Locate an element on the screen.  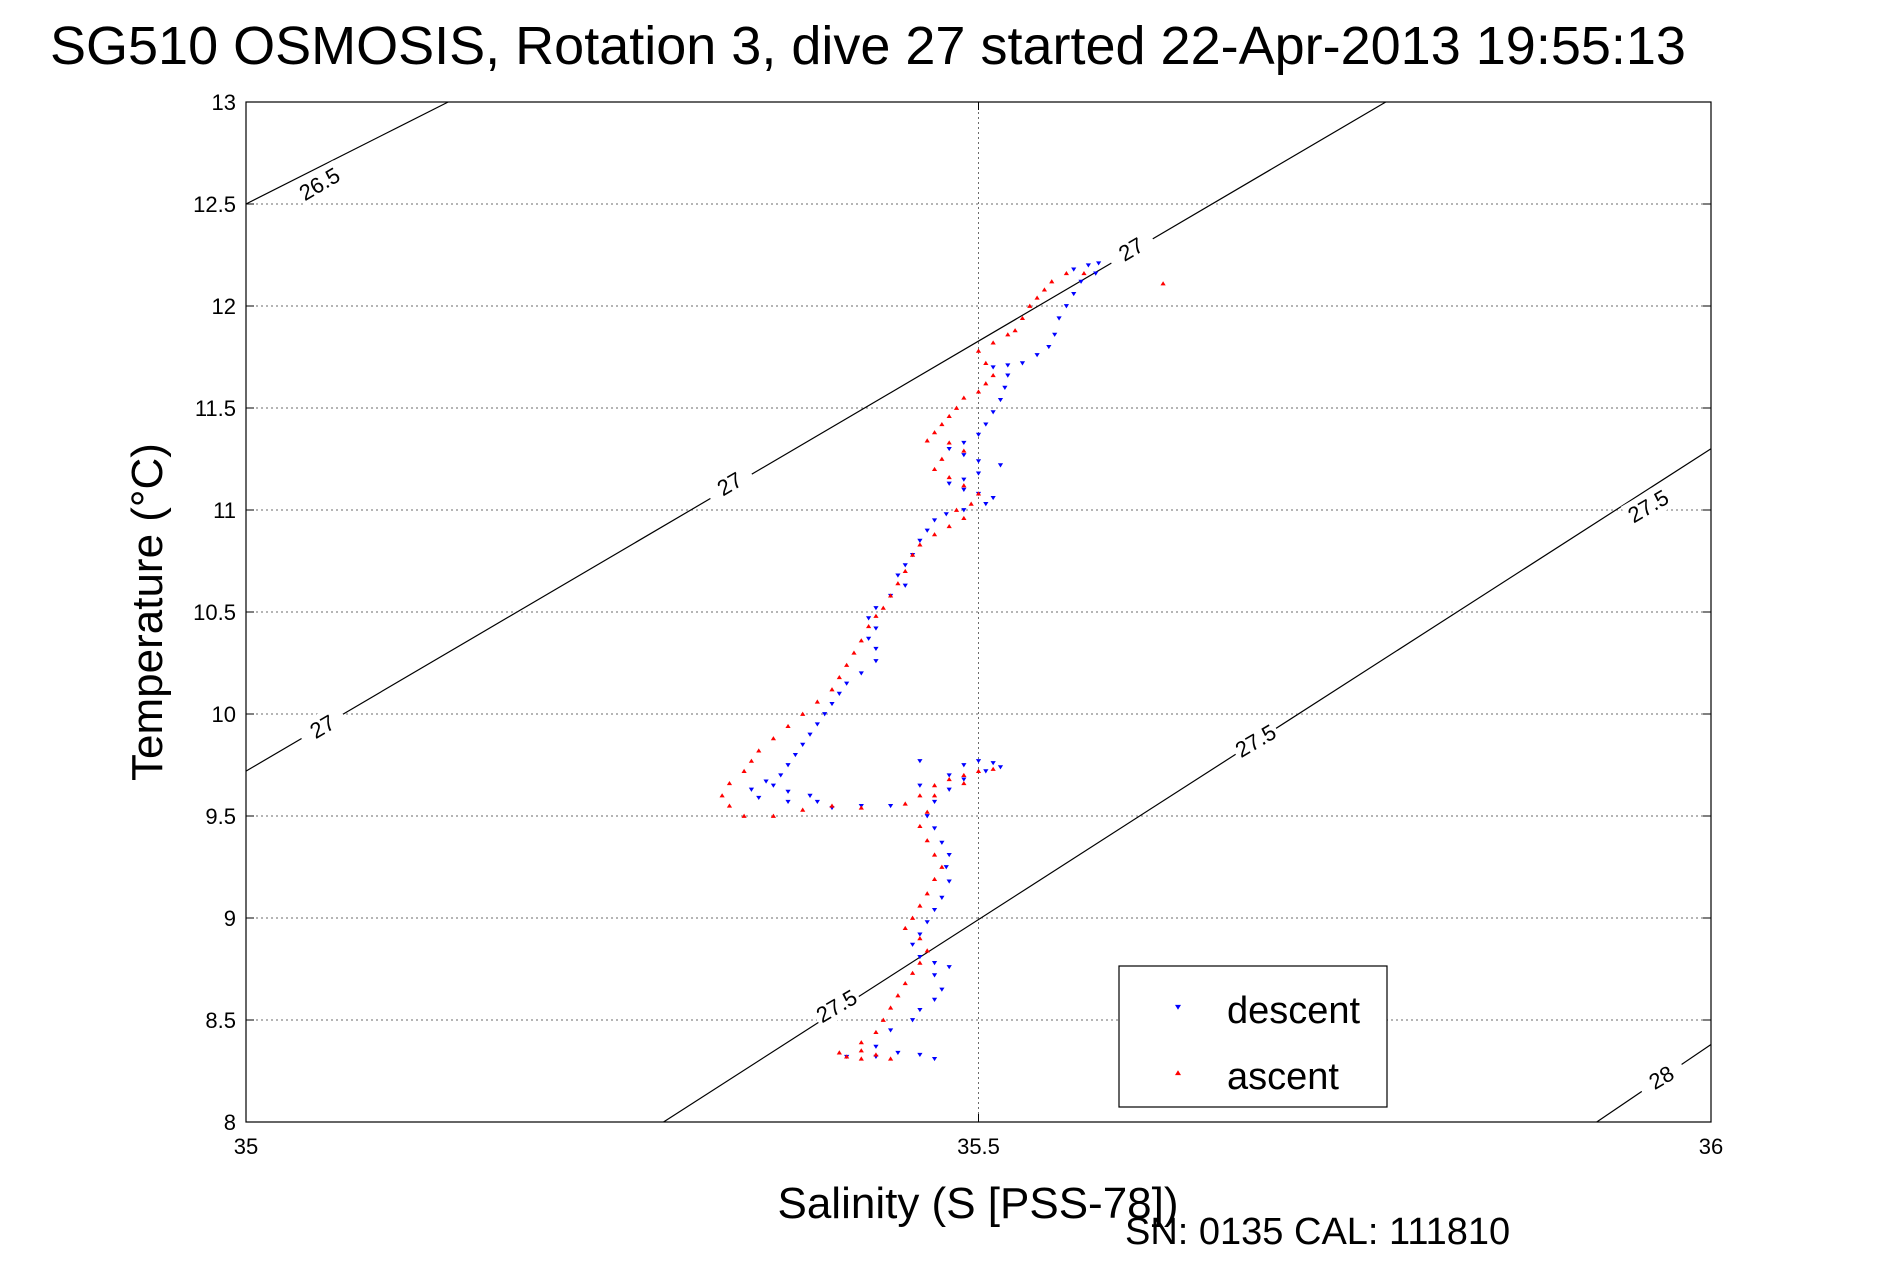
y-tick-label: 13 is located at coordinates (224, 102).